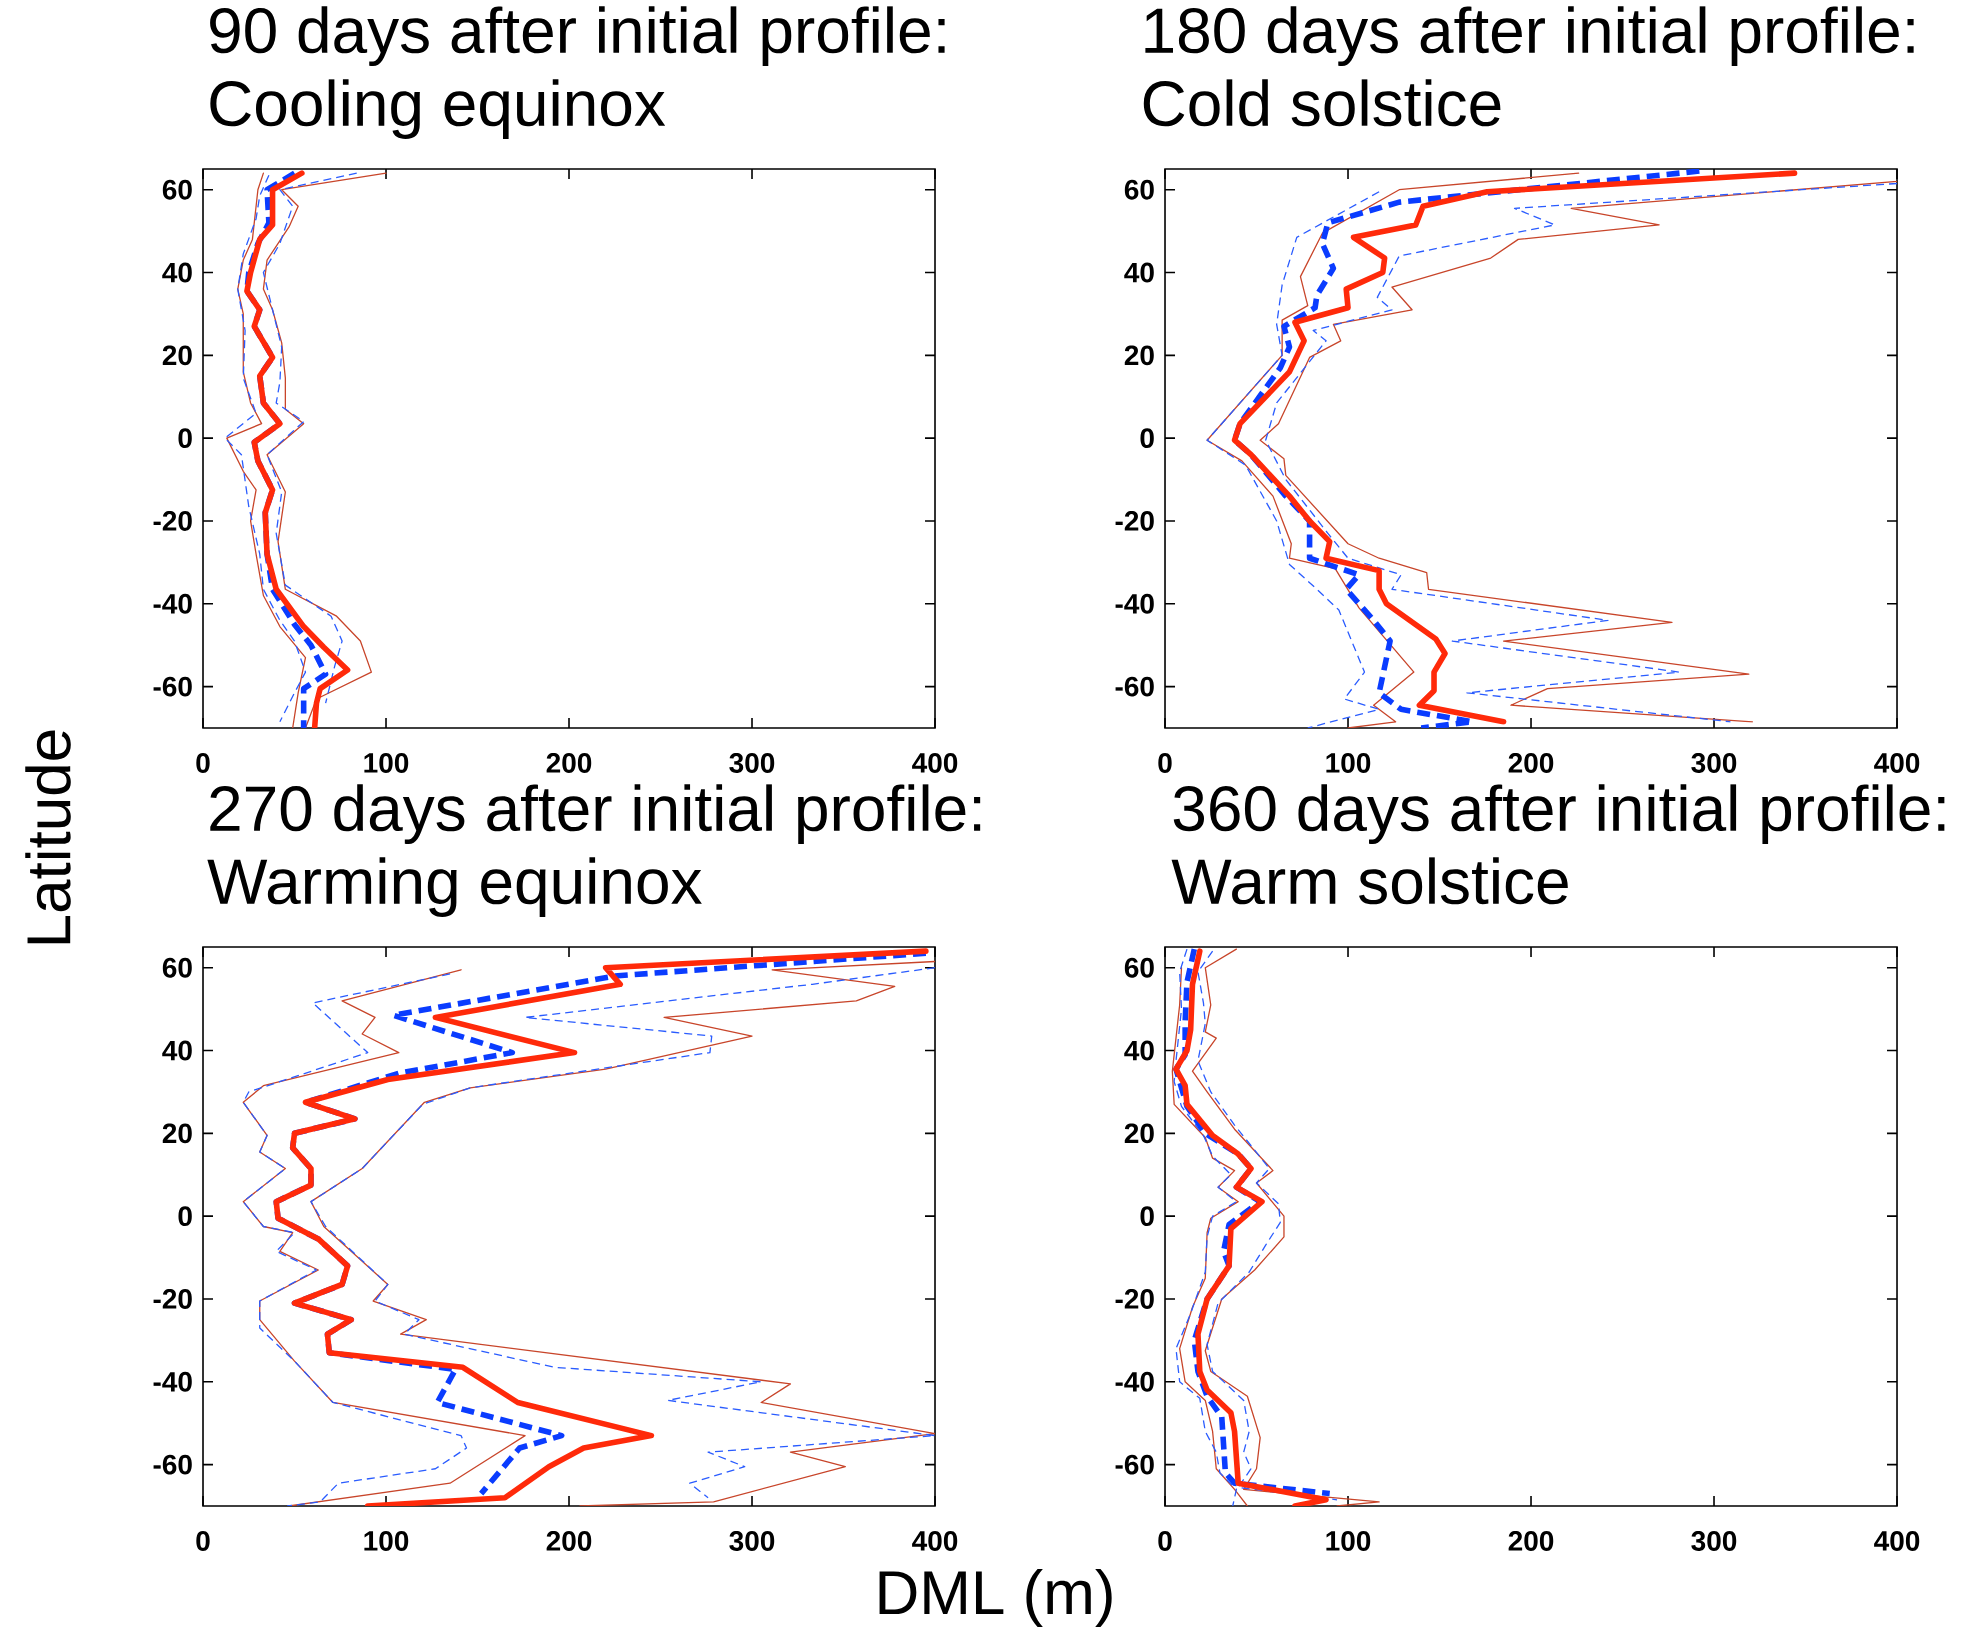  I want to click on y-axis-title: Latitude, so click(48, 837).